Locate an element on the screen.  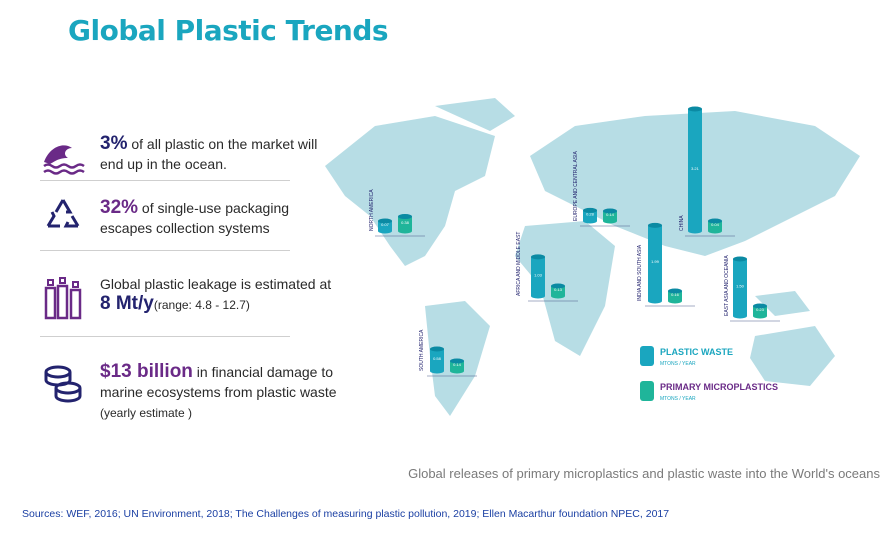
micro-bar-5-top is located at coordinates (760, 306).